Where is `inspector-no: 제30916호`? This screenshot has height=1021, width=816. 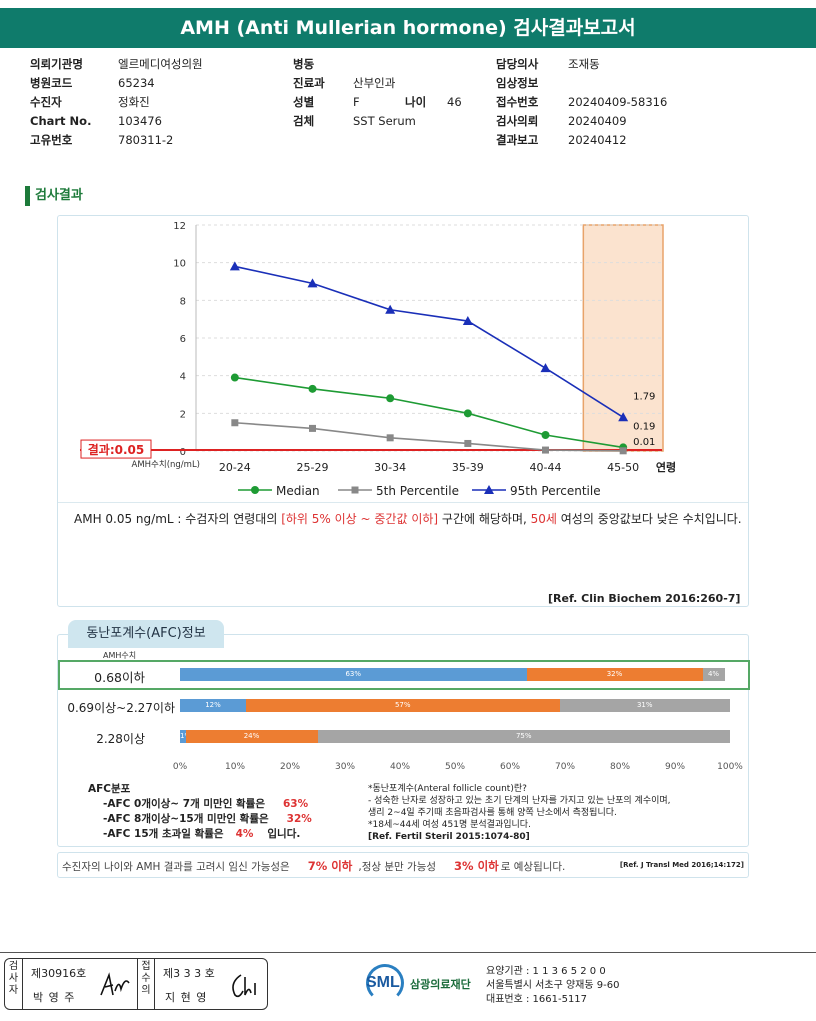
inspector-no: 제30916호 is located at coordinates (59, 973).